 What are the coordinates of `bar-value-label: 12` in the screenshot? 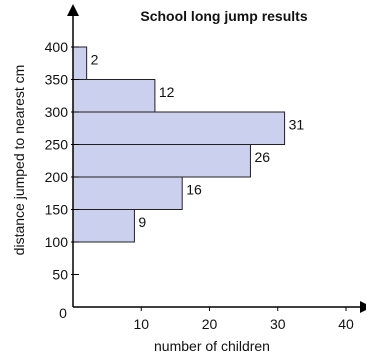 It's located at (167, 92).